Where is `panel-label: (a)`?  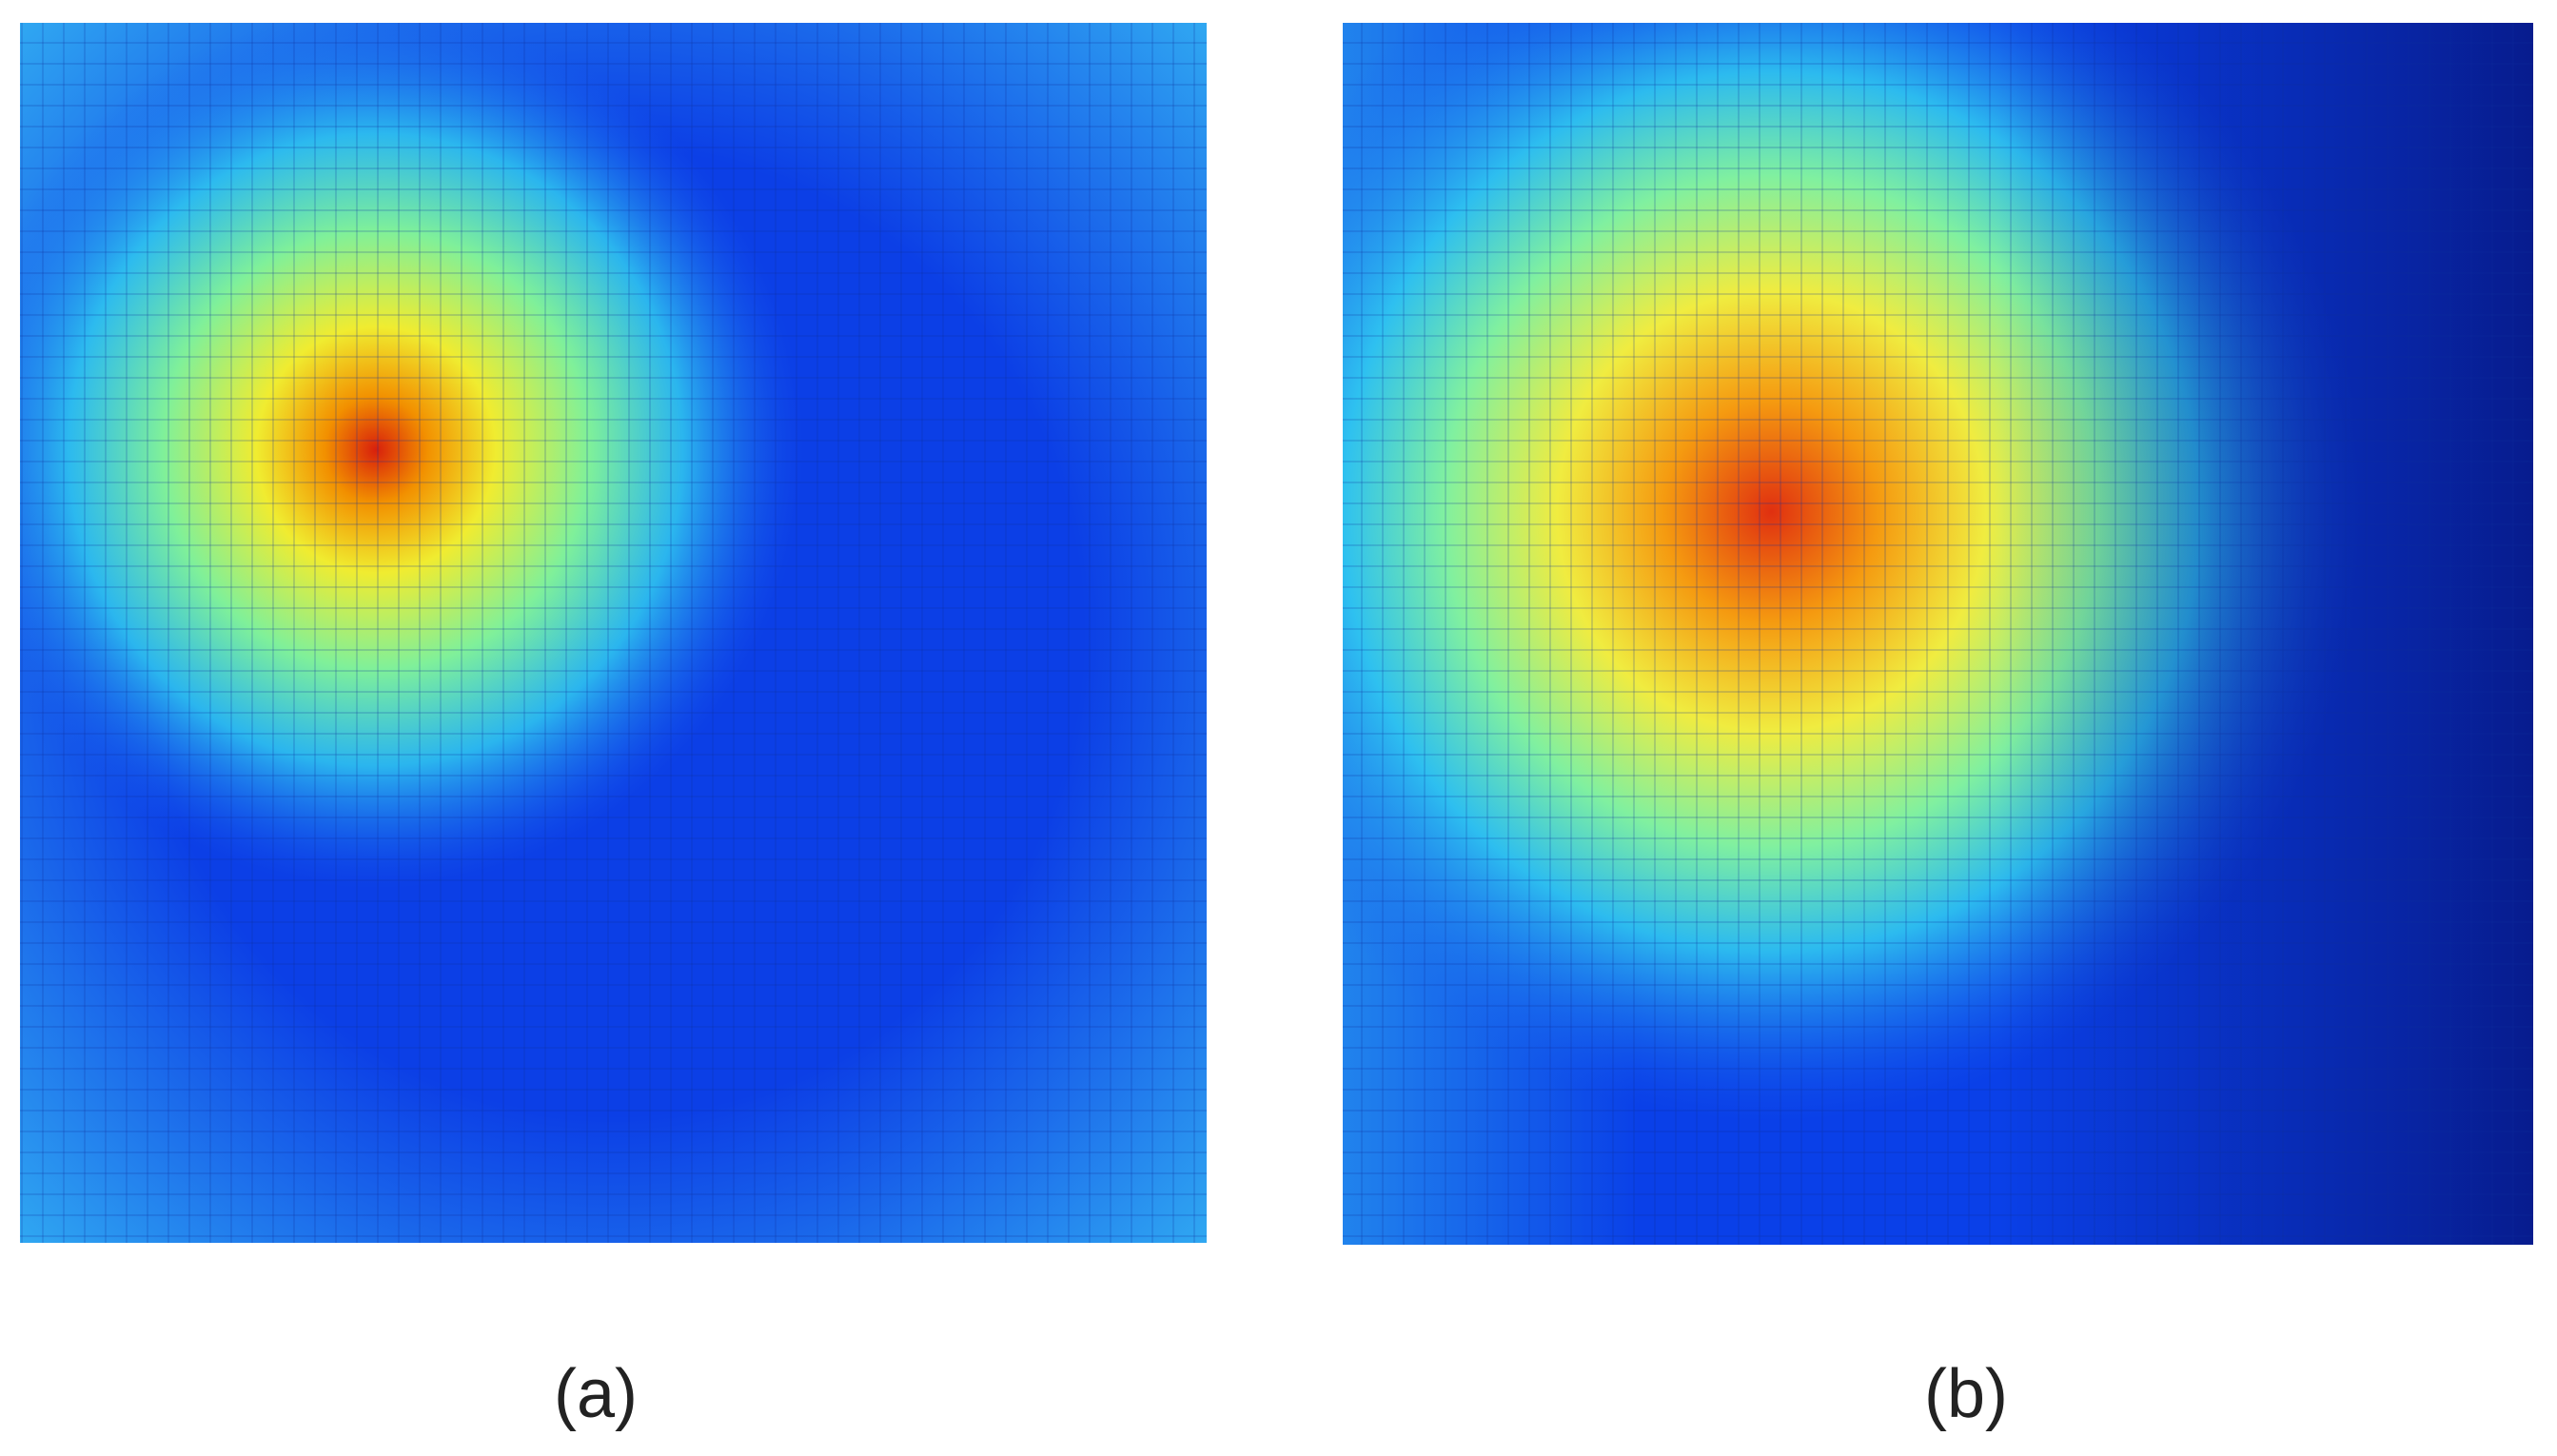 panel-label: (a) is located at coordinates (596, 1394).